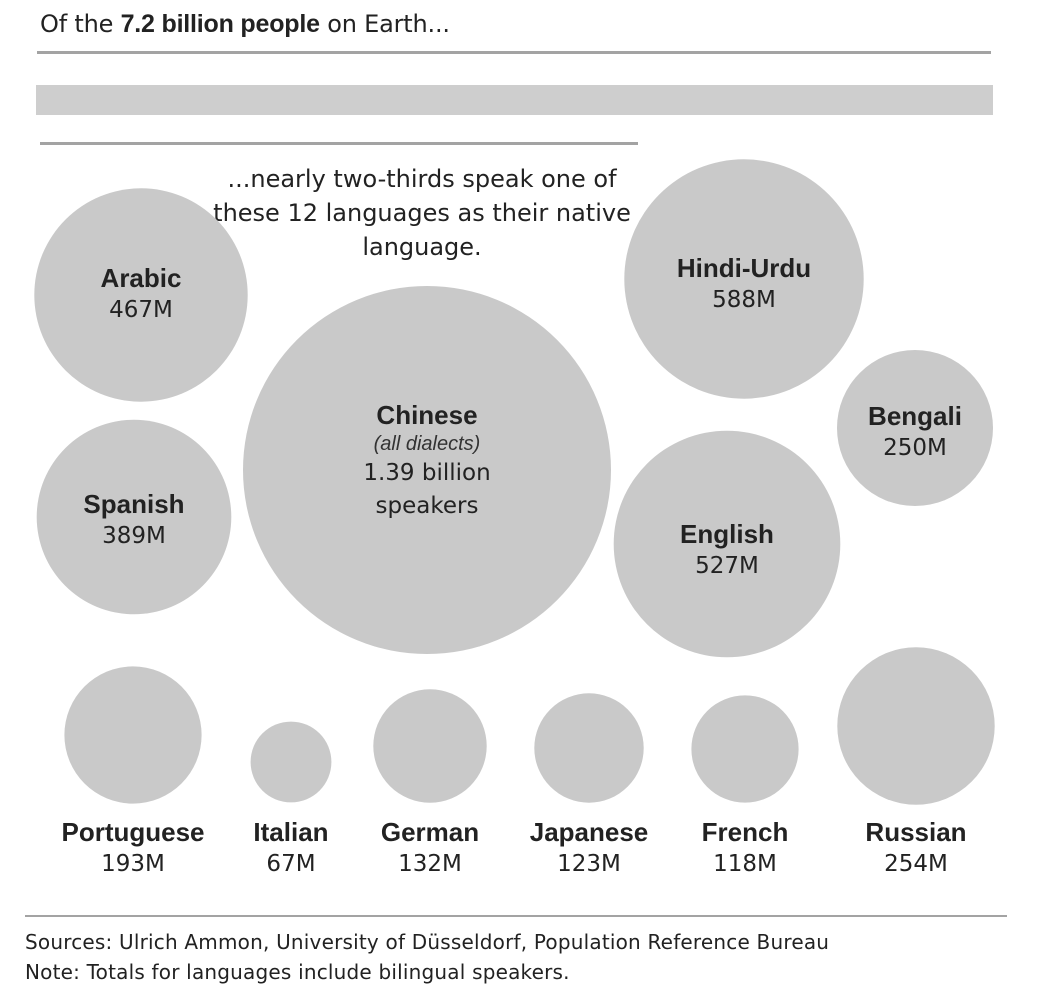  I want to click on language-qualifier: (all dialects), so click(427, 444).